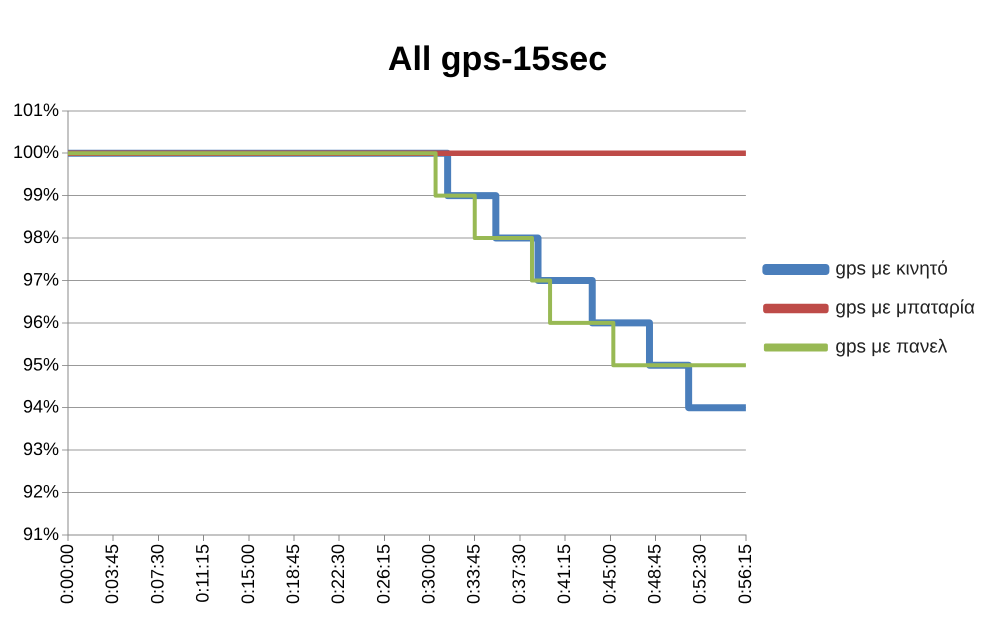 This screenshot has width=995, height=617. I want to click on y-tick-label: 97%, so click(41, 279).